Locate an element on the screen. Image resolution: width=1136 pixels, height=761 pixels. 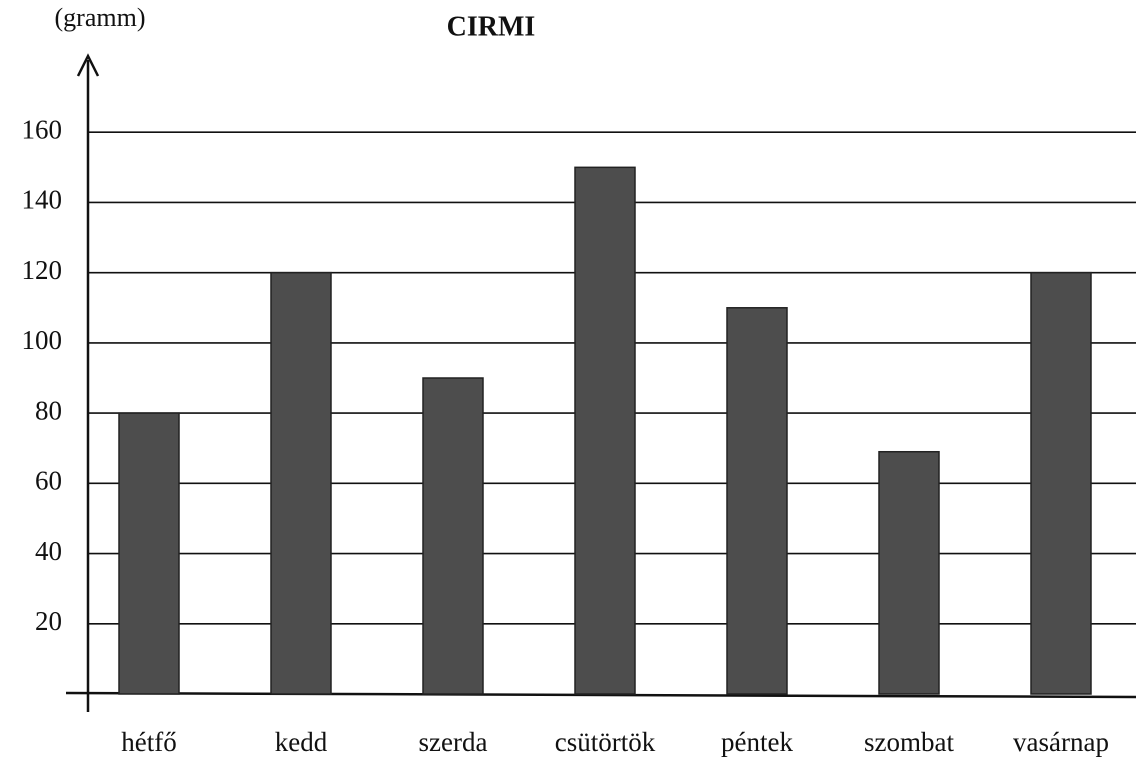
y-tick-label: 80 is located at coordinates (48, 410).